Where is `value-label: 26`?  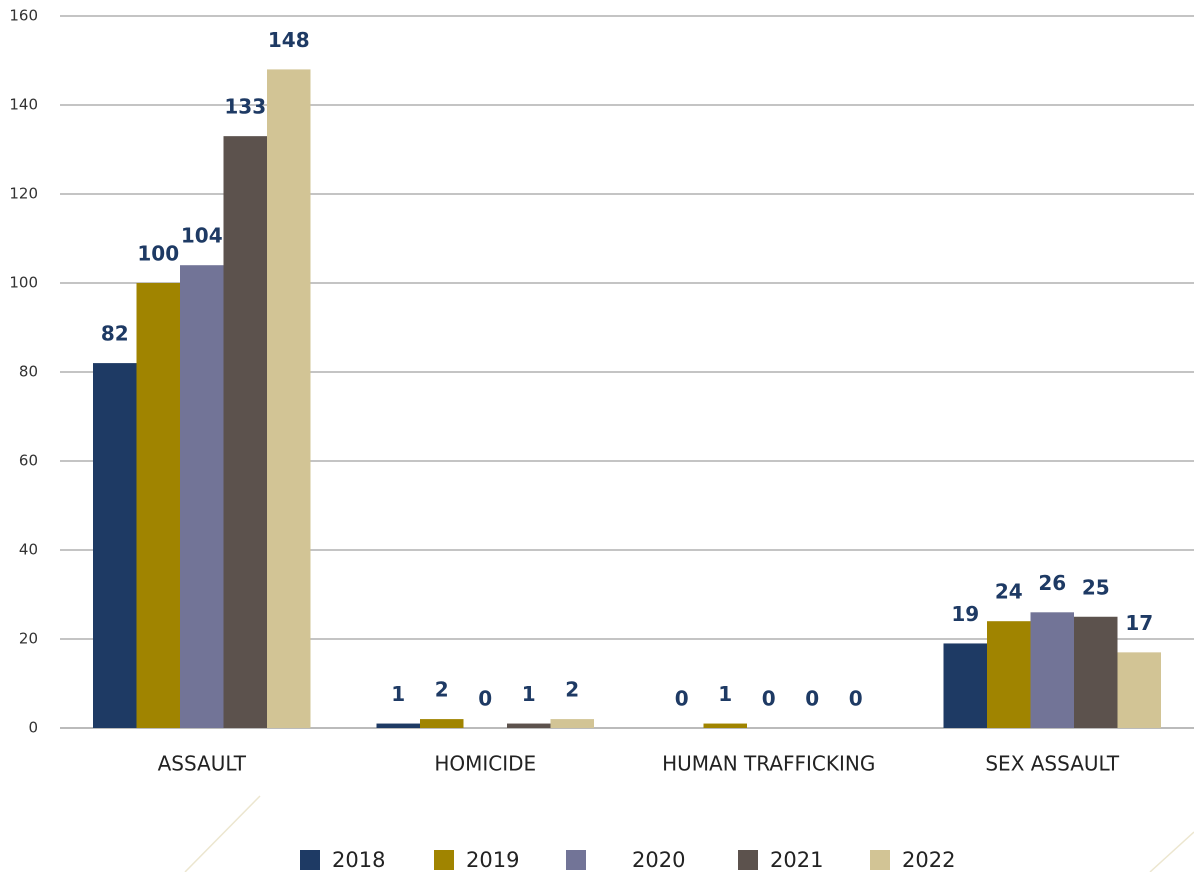
value-label: 26 is located at coordinates (1052, 583).